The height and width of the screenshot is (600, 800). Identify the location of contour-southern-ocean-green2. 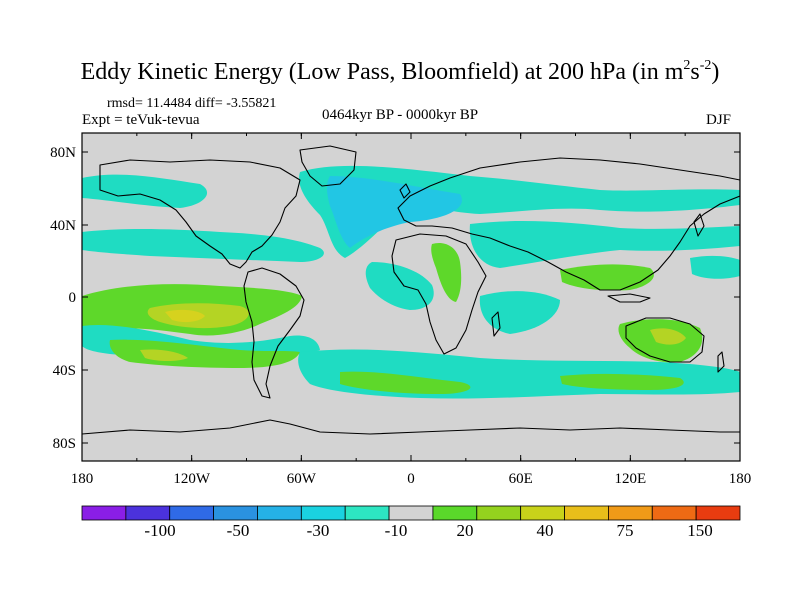
(622, 381).